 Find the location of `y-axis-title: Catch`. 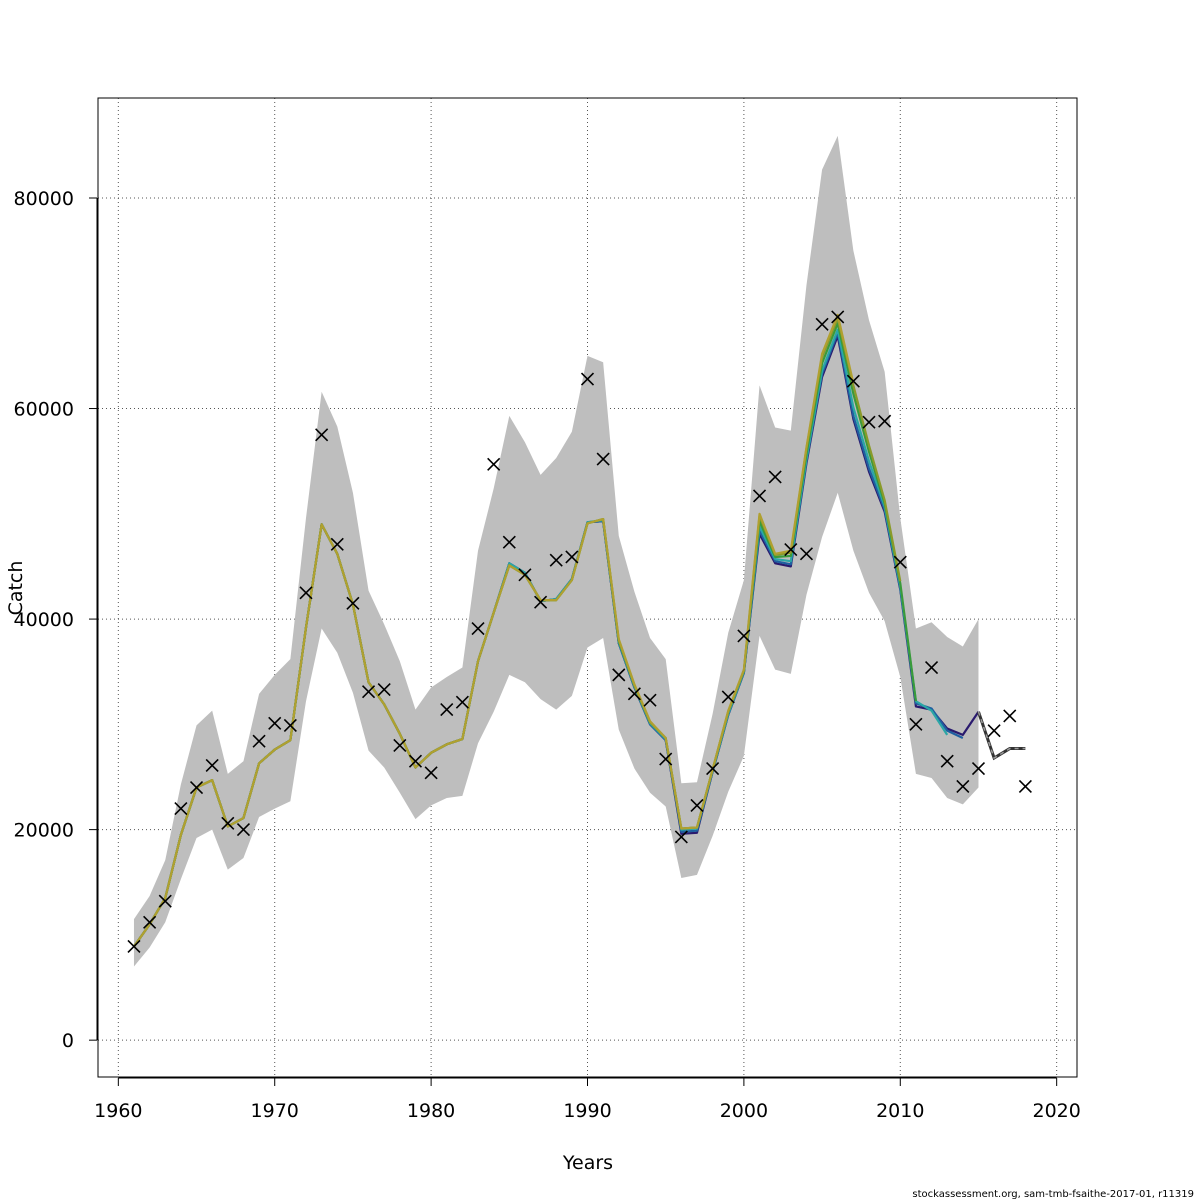

y-axis-title: Catch is located at coordinates (16, 588).